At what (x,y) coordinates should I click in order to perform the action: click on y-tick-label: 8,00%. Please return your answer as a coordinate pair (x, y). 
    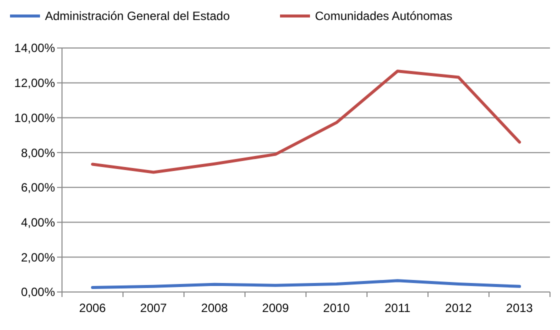
    Looking at the image, I should click on (38, 153).